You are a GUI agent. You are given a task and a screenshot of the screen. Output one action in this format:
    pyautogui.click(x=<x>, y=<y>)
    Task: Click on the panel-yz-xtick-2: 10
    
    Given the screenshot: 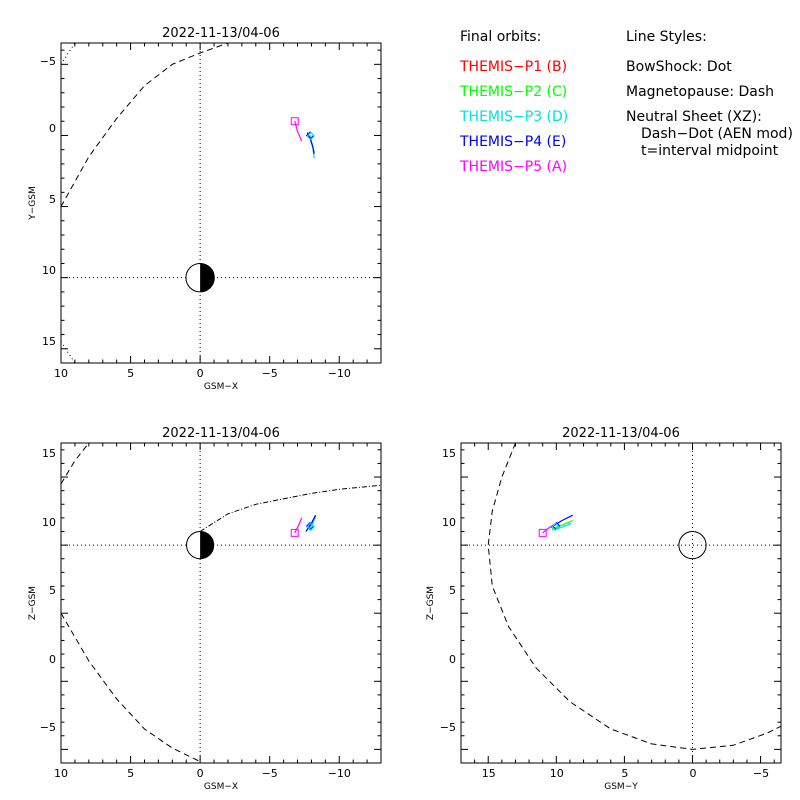 What is the action you would take?
    pyautogui.click(x=557, y=773)
    